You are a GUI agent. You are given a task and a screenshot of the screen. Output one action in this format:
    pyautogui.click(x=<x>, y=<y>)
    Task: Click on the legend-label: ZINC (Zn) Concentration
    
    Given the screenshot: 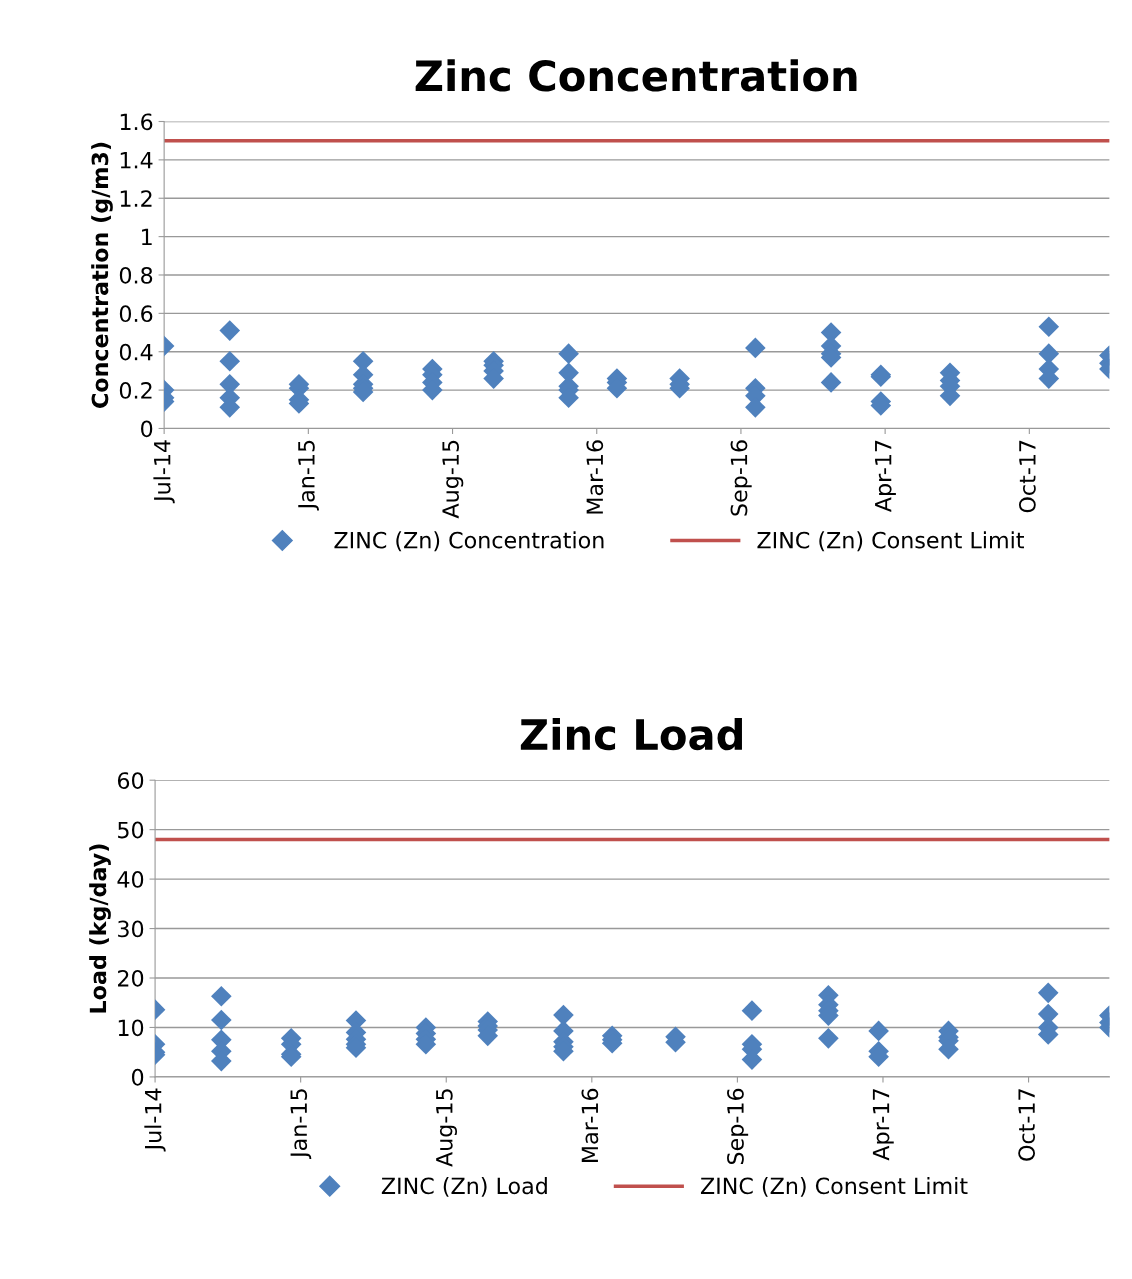 What is the action you would take?
    pyautogui.click(x=469, y=541)
    